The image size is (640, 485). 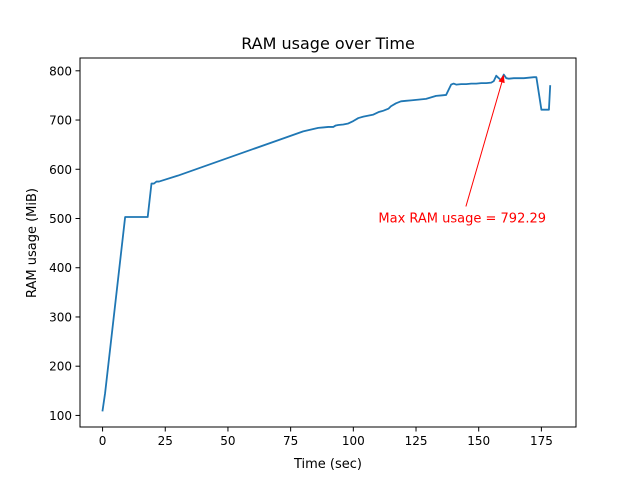 I want to click on annotation-arrowhead, so click(x=501, y=79).